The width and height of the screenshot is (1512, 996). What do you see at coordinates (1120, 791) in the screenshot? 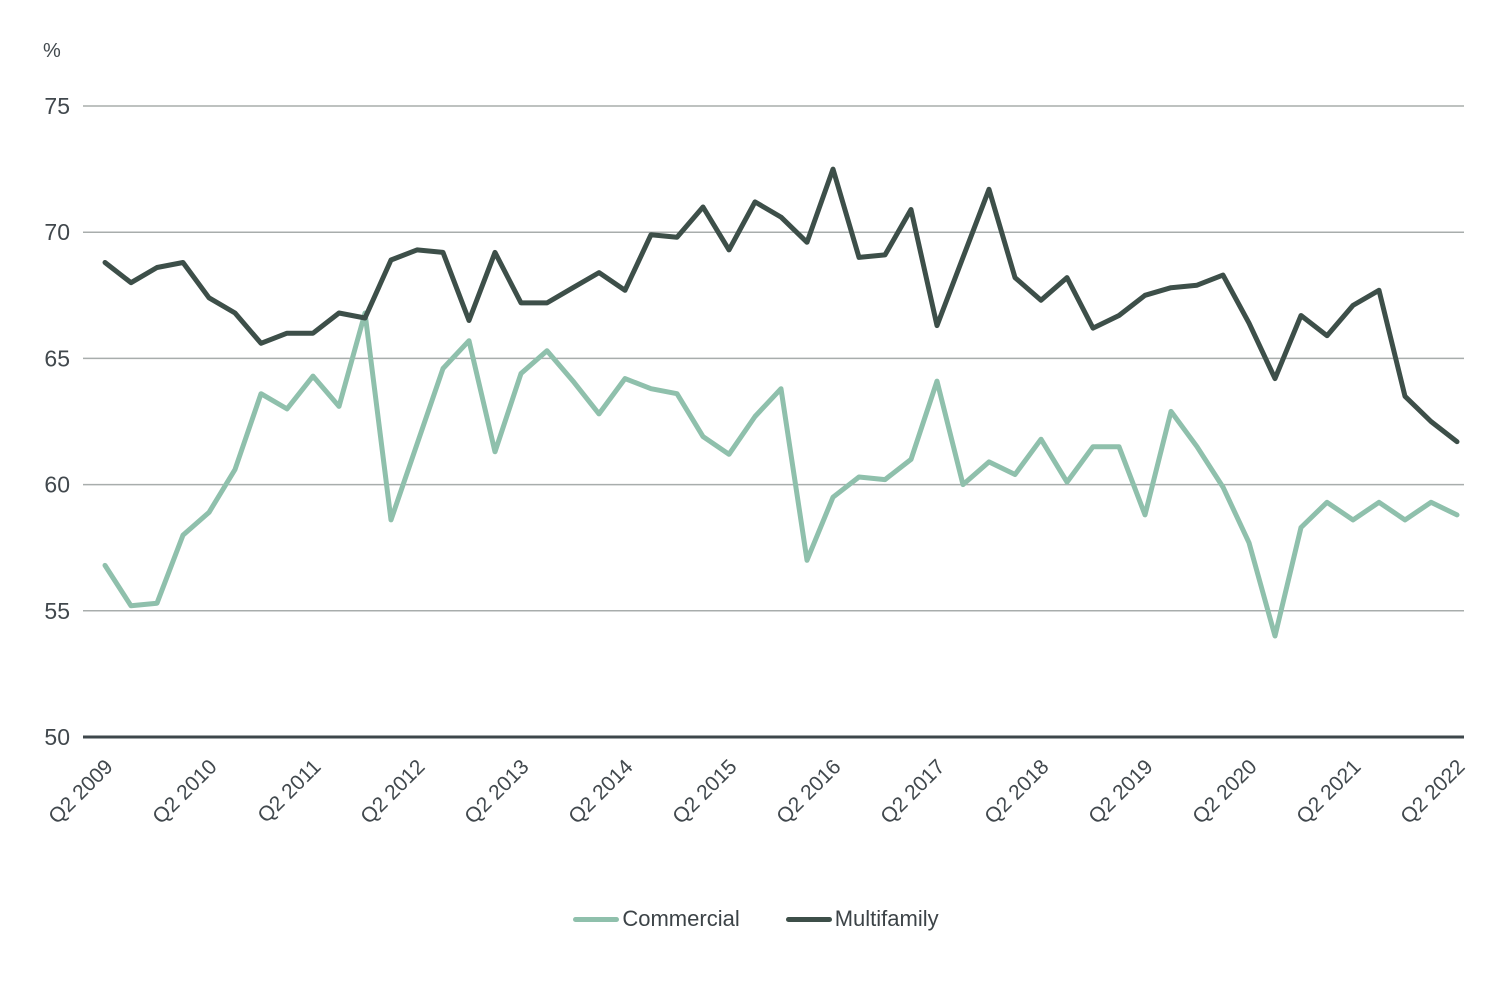
I see `x-tick-label-q2-2019: Q2 2019` at bounding box center [1120, 791].